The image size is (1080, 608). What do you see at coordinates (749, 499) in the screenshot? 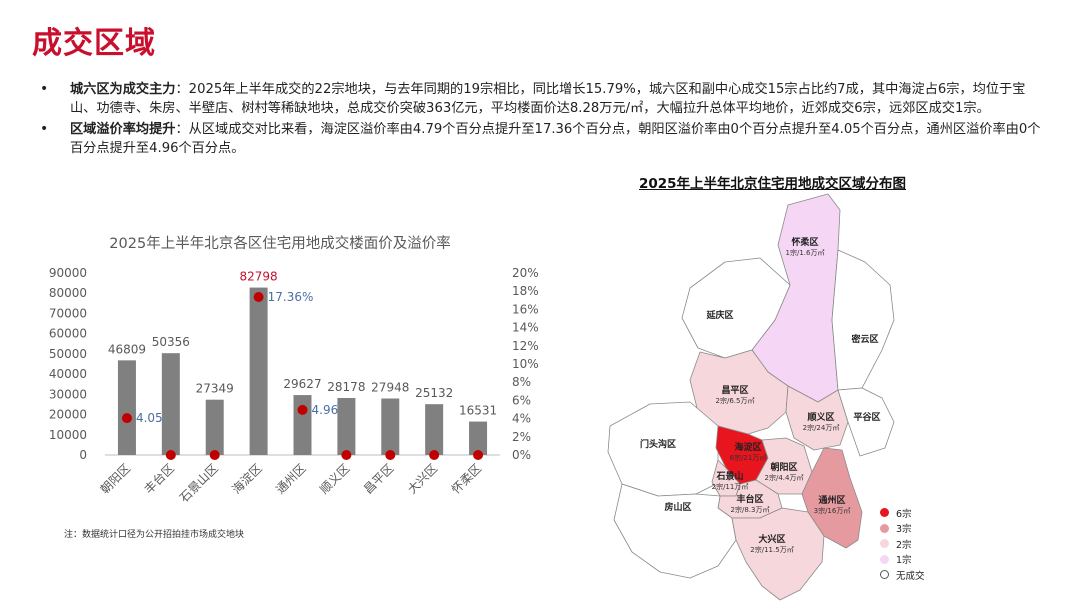
I see `district-name-label: 丰台区` at bounding box center [749, 499].